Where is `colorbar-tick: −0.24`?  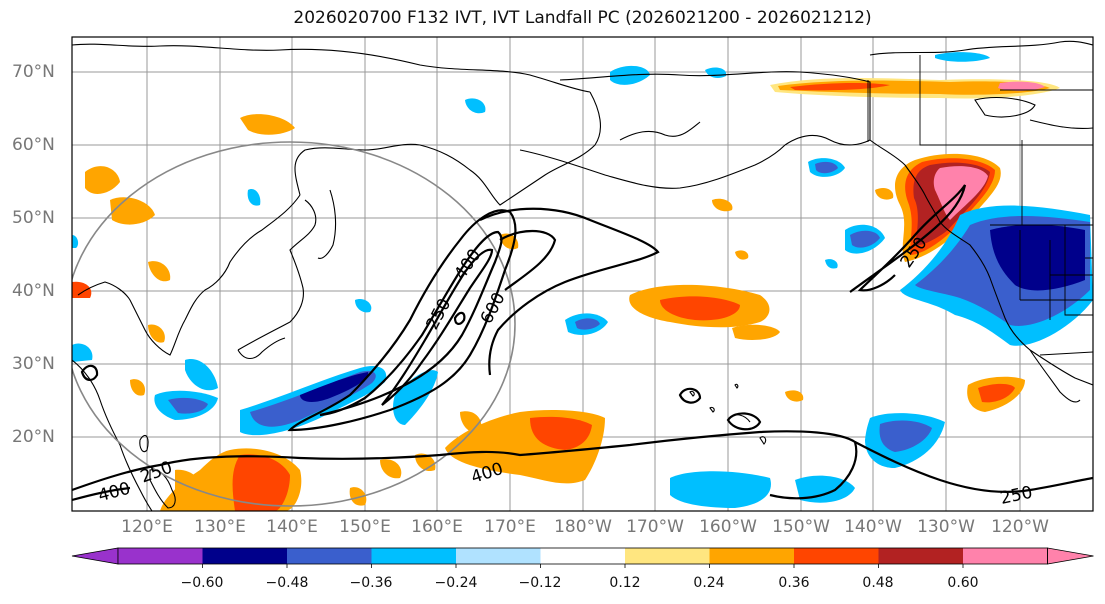 colorbar-tick: −0.24 is located at coordinates (456, 583).